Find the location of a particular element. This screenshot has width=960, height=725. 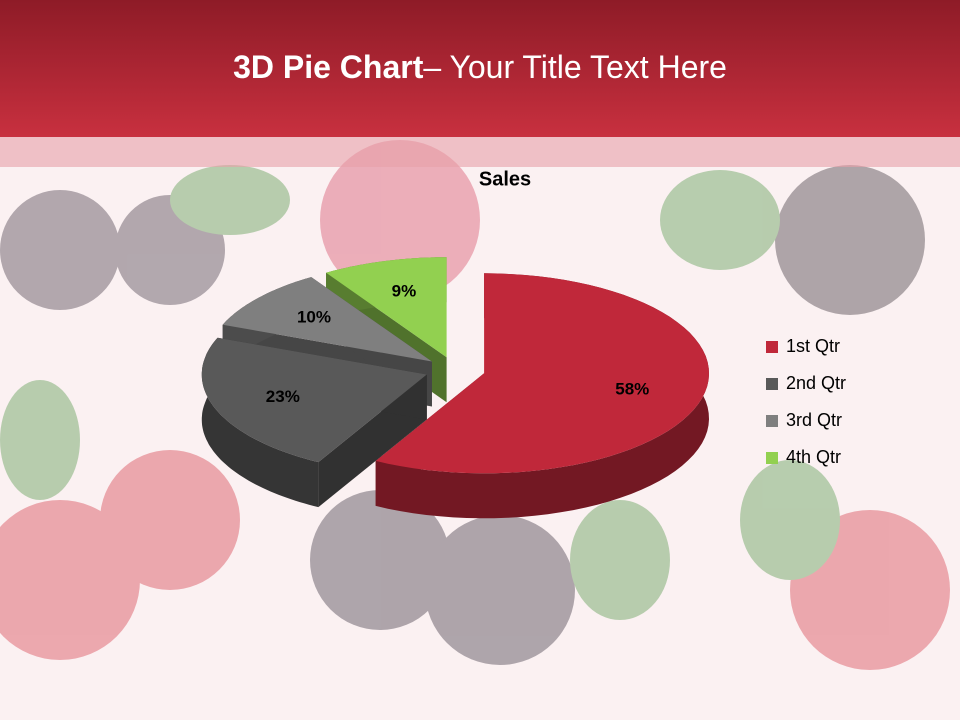

slice-group: 23% is located at coordinates (314, 422).